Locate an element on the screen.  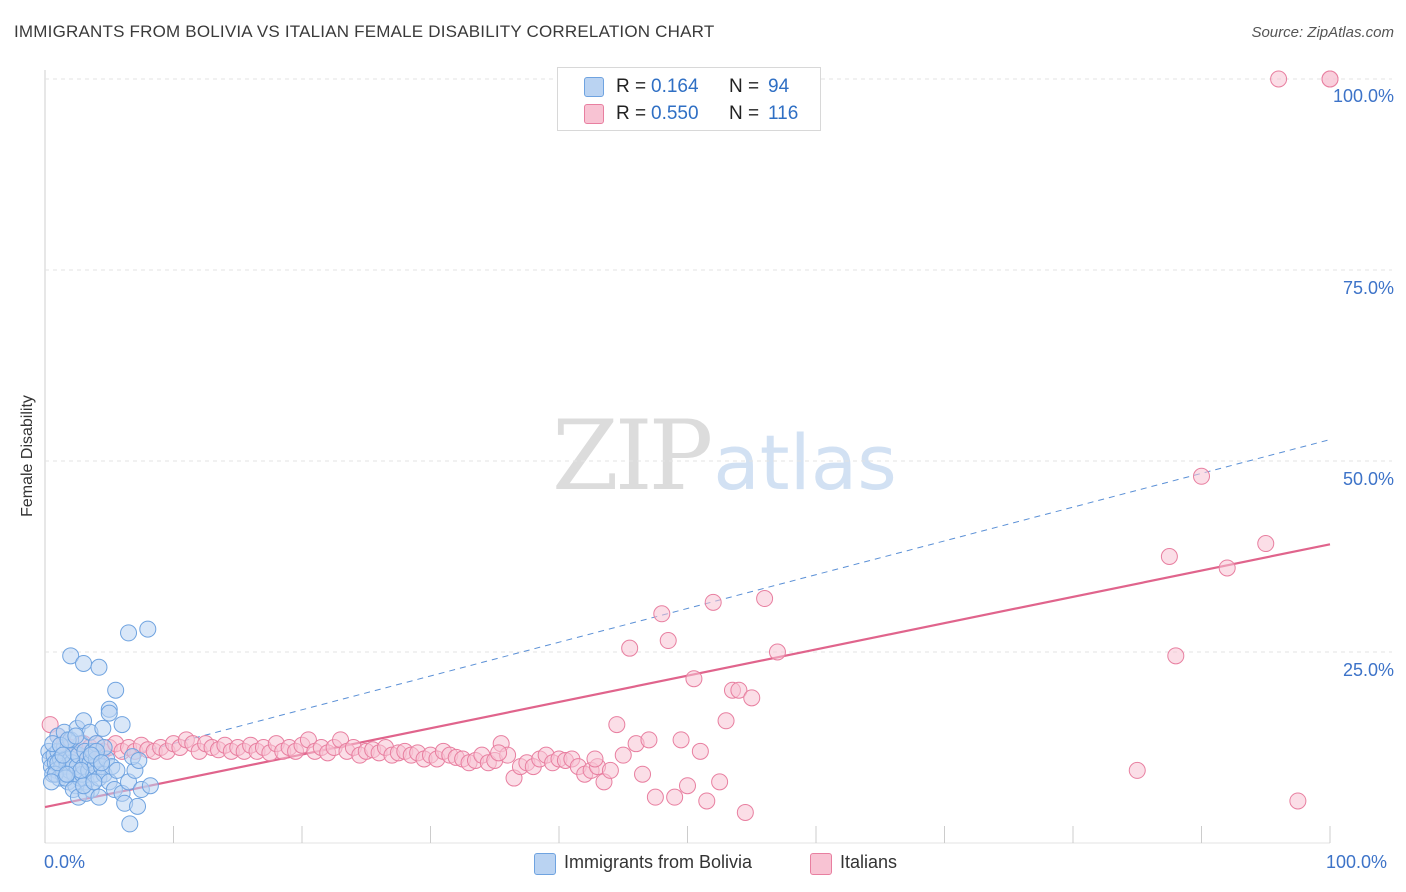
correlation-legend: R = 0.164 N = 94 R = 0.550 N = 116 is located at coordinates (689, 99).